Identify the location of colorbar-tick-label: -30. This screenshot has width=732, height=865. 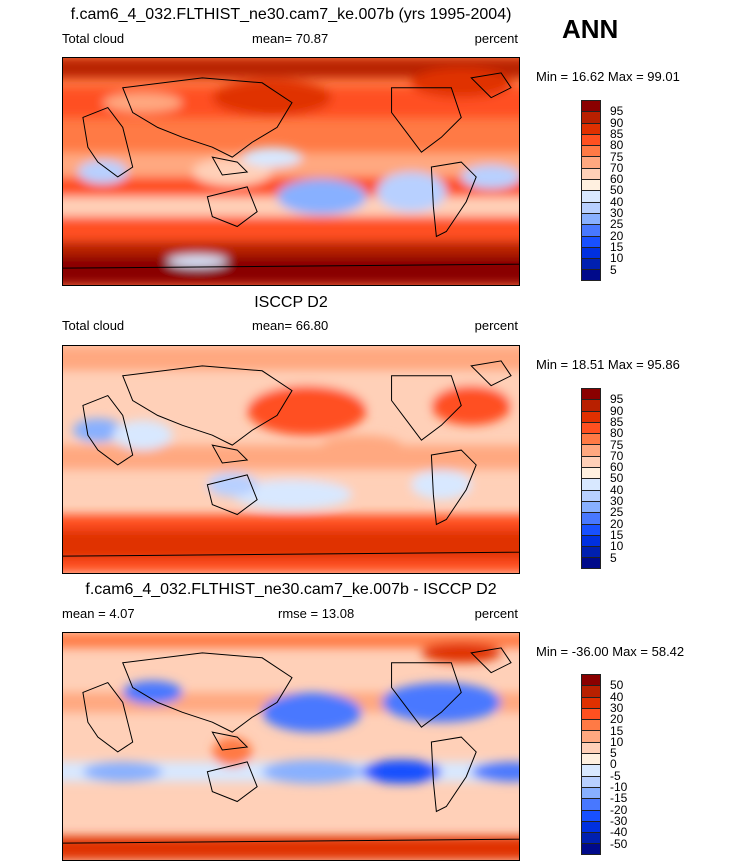
(619, 820).